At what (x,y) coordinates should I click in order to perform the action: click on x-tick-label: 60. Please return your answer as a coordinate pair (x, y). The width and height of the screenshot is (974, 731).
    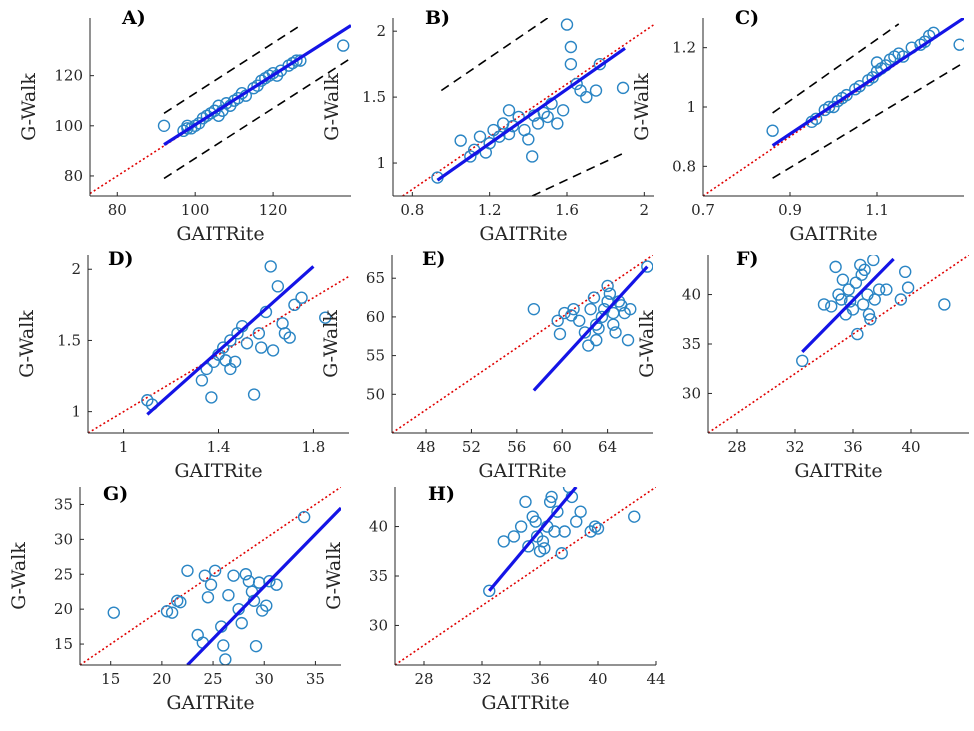
    Looking at the image, I should click on (562, 447).